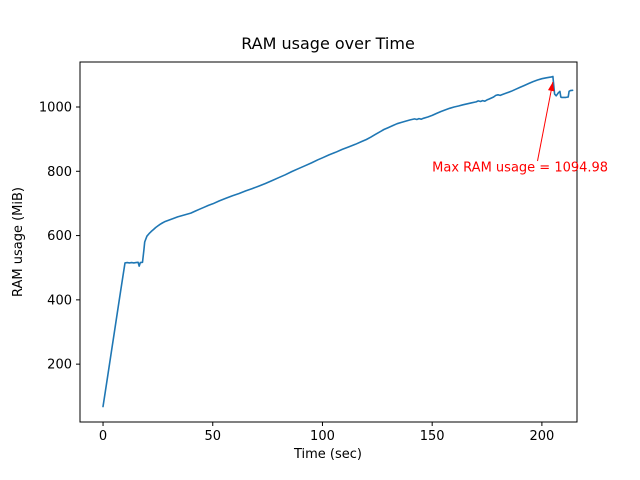  Describe the element at coordinates (551, 86) in the screenshot. I see `annotation-arrow-head` at that location.